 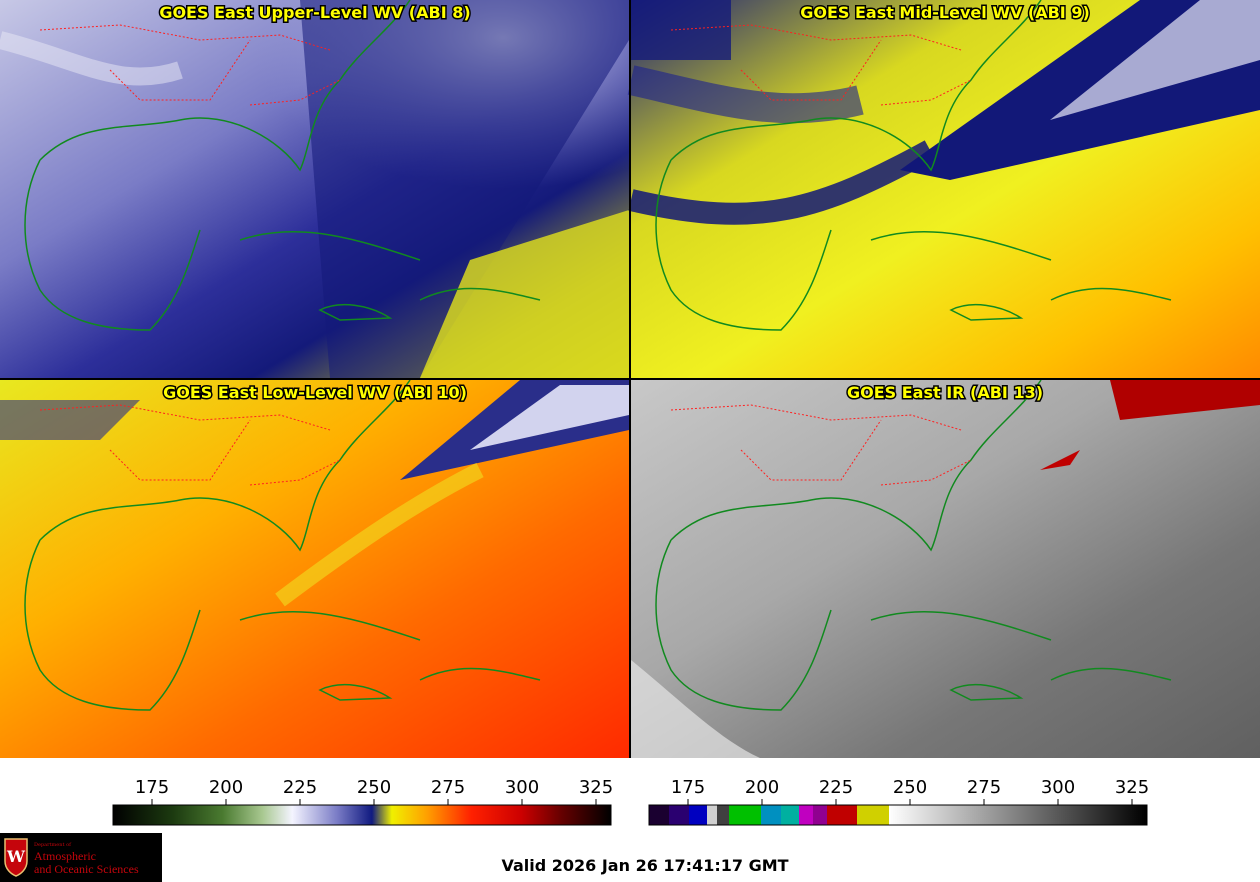 What do you see at coordinates (762, 787) in the screenshot?
I see `ir-tick-label: 200` at bounding box center [762, 787].